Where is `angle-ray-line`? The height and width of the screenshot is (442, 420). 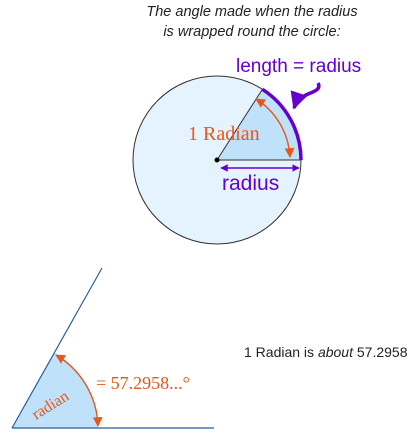 angle-ray-line is located at coordinates (57, 348).